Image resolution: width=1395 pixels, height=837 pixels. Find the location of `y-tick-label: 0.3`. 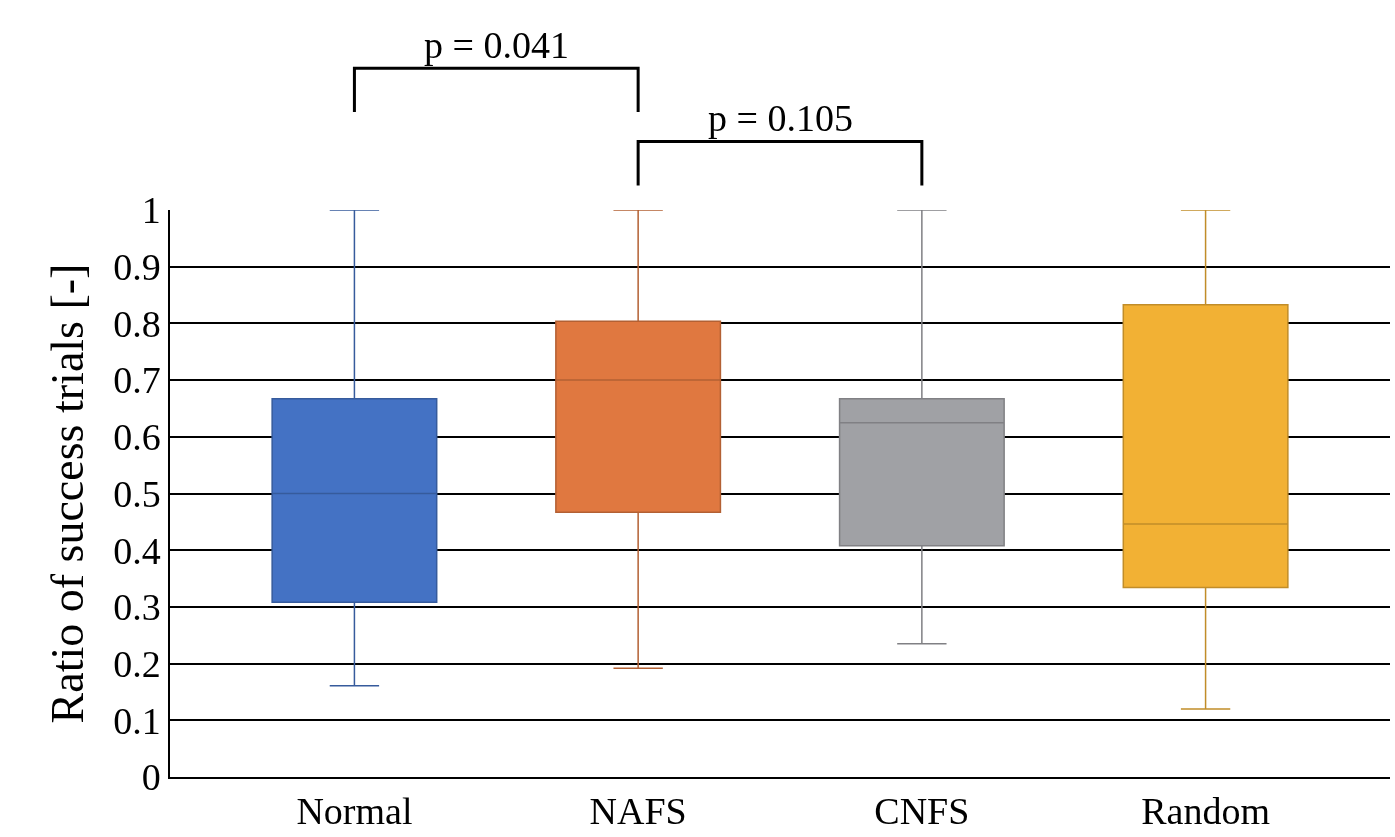

y-tick-label: 0.3 is located at coordinates (137, 607).